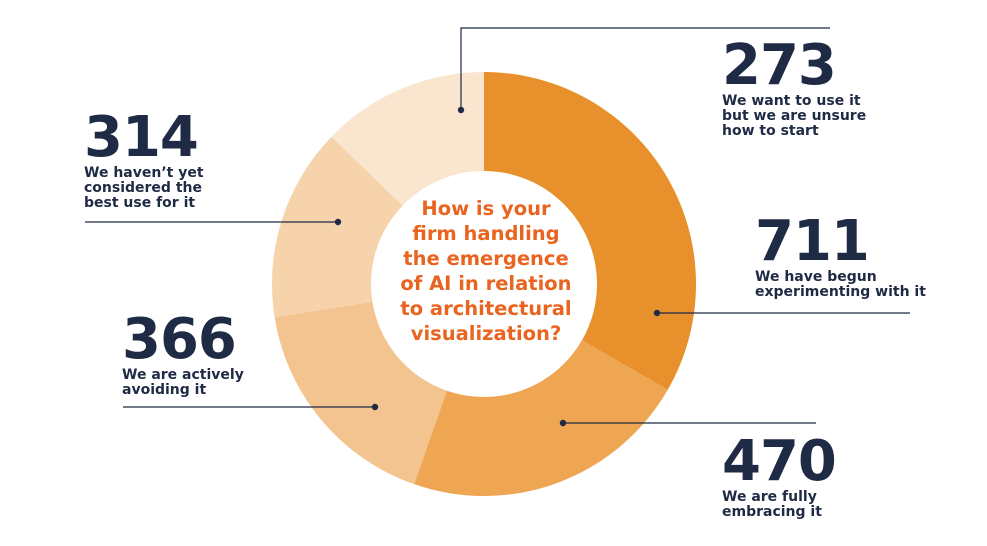 The image size is (987, 546). I want to click on chart-title-line: of AI in relation, so click(486, 283).